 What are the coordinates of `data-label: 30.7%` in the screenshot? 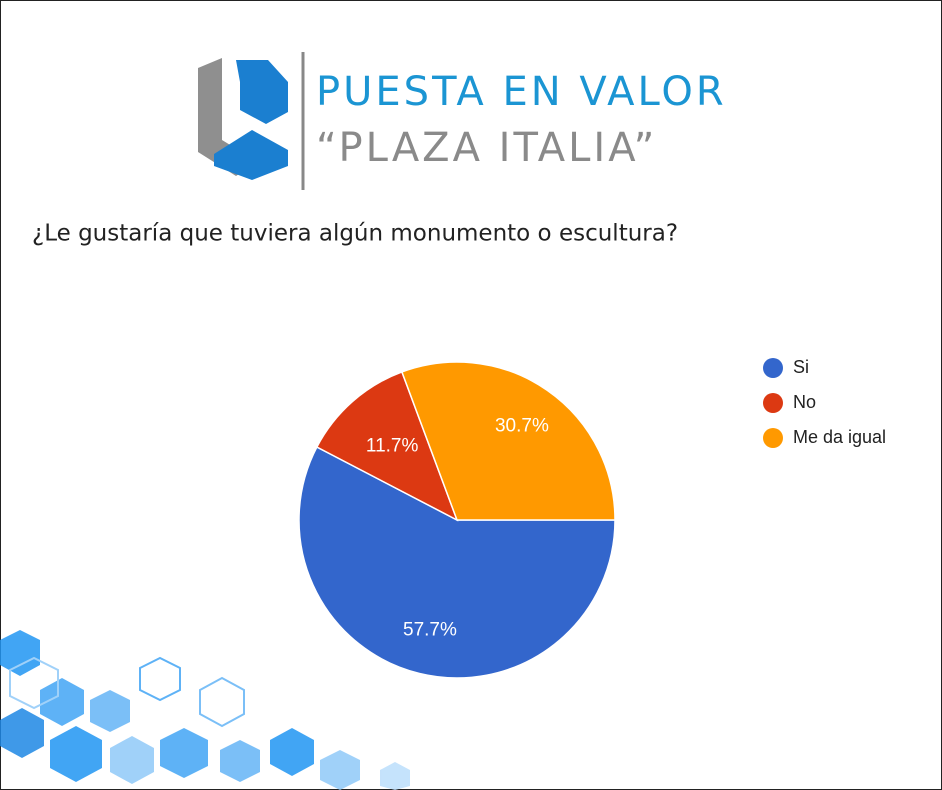 It's located at (522, 426).